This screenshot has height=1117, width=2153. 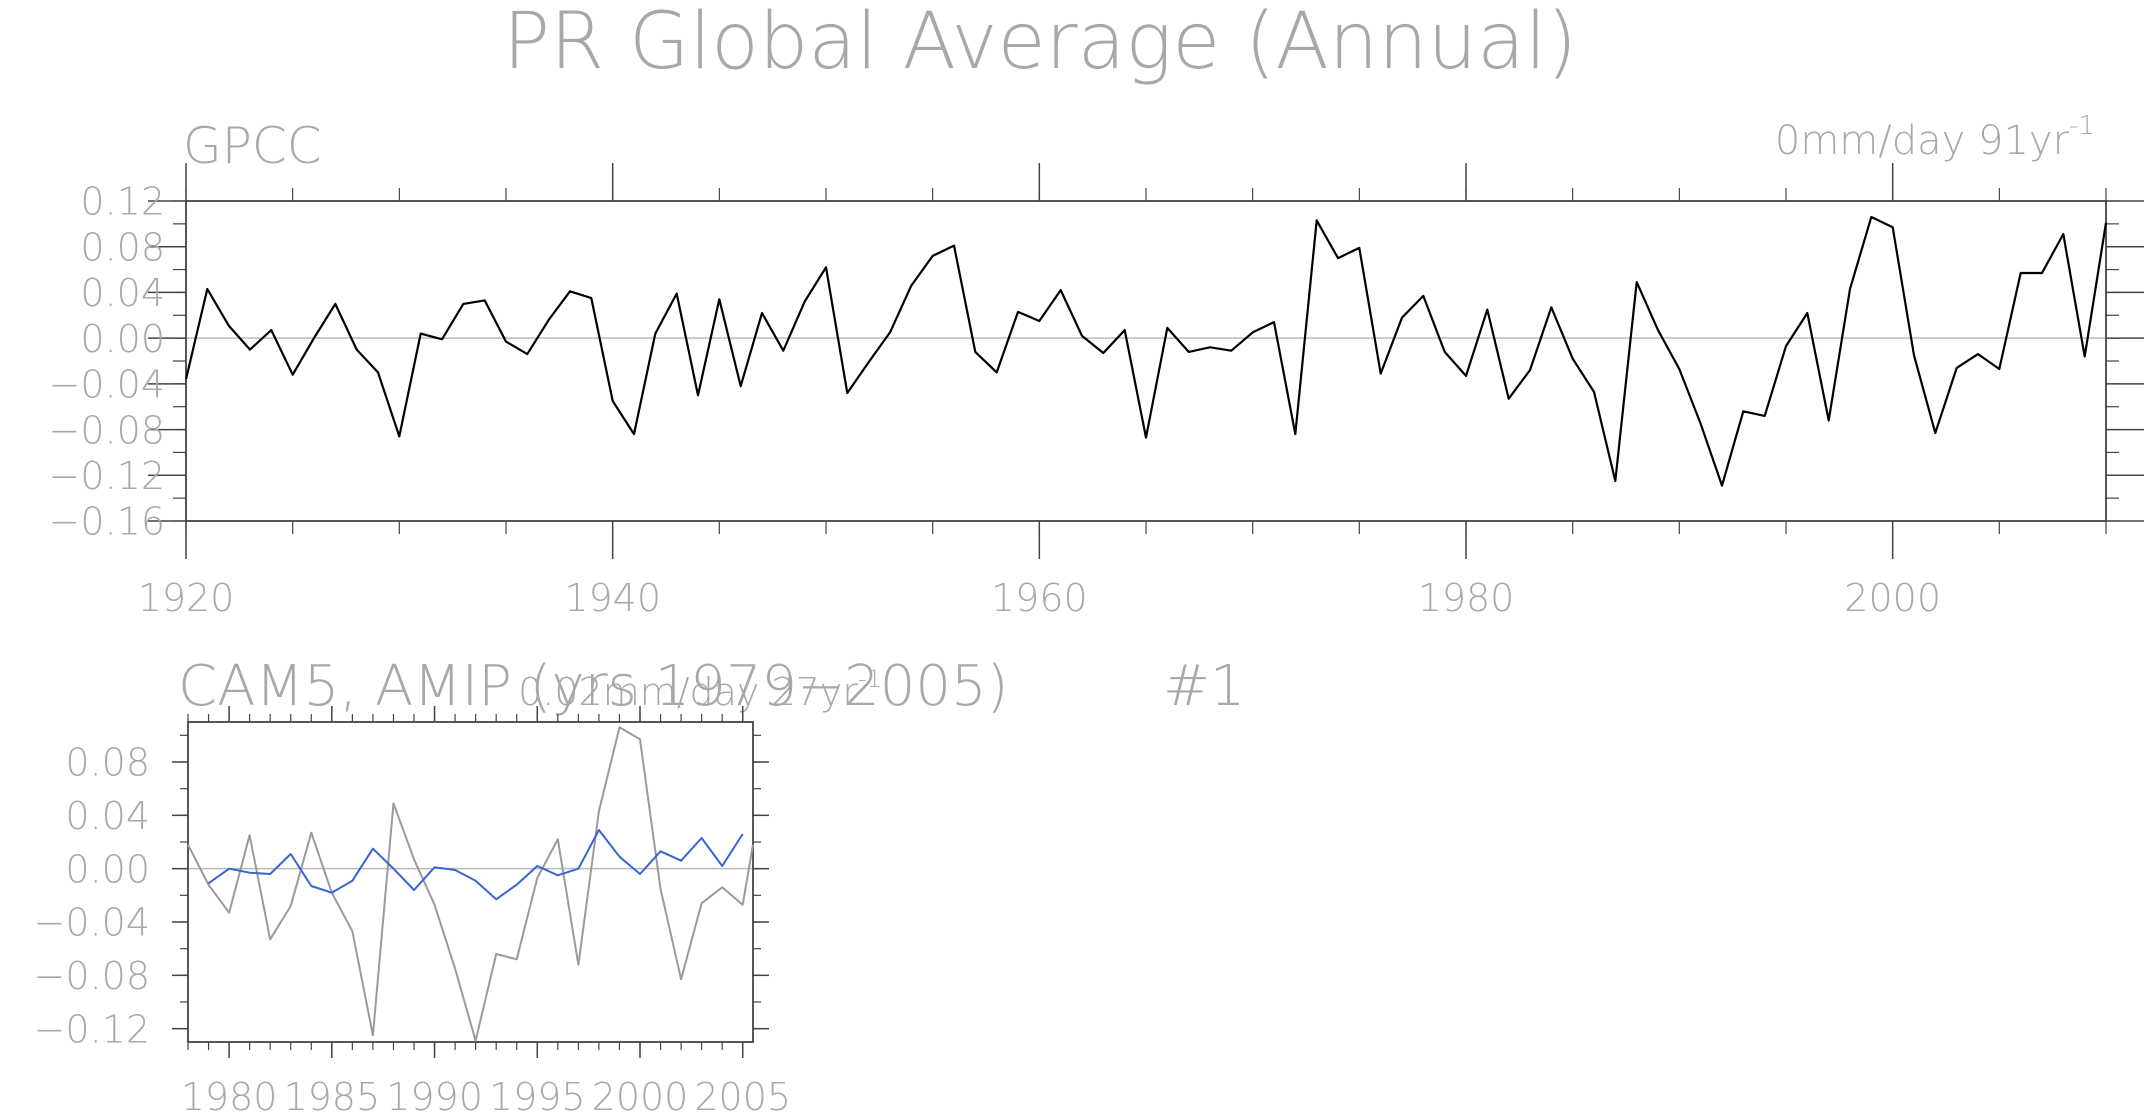 I want to click on cam5-lines, so click(x=470, y=884).